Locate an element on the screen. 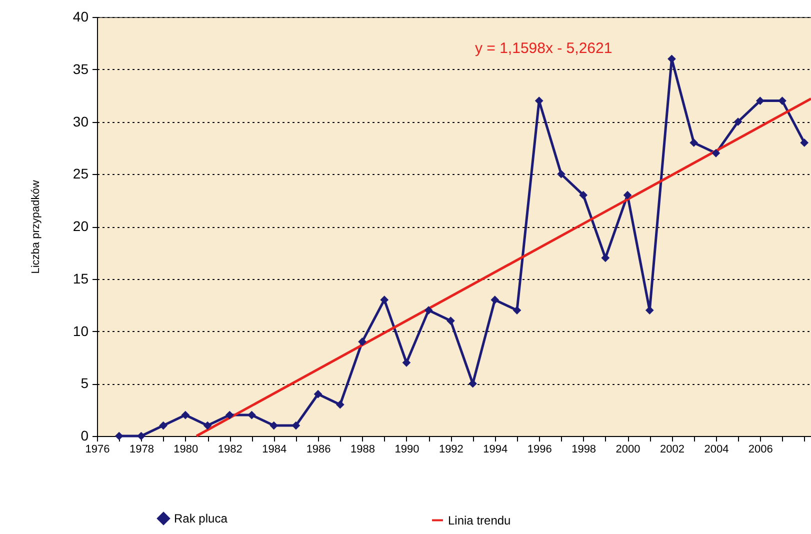 The image size is (811, 534). x-tick-label: 1980 is located at coordinates (186, 450).